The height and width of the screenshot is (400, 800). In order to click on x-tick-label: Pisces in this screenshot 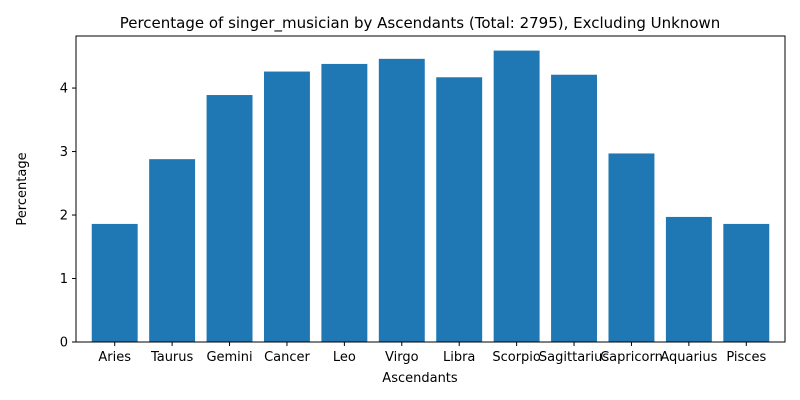, I will do `click(746, 357)`.